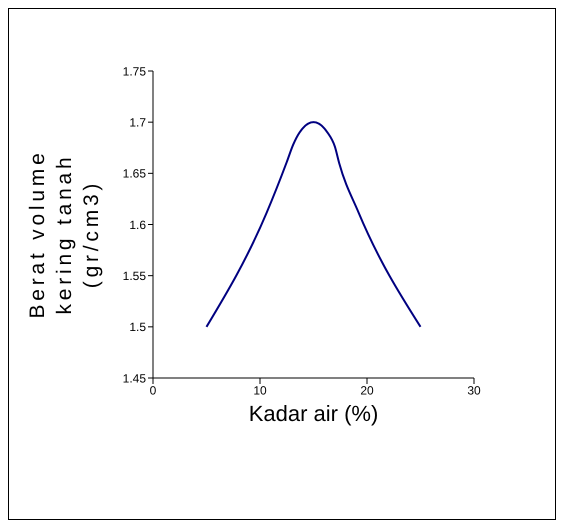 The image size is (570, 531). I want to click on x-tick-label: 0, so click(153, 391).